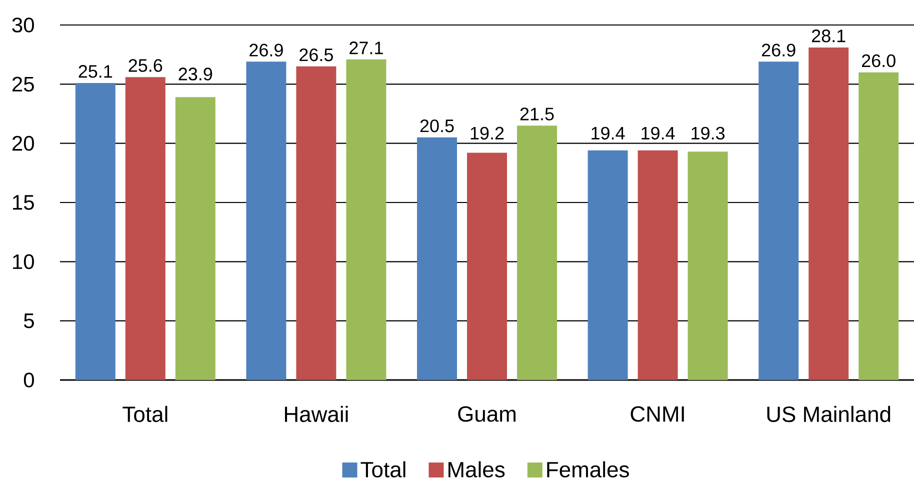  I want to click on y-tick-label: 10, so click(23, 262).